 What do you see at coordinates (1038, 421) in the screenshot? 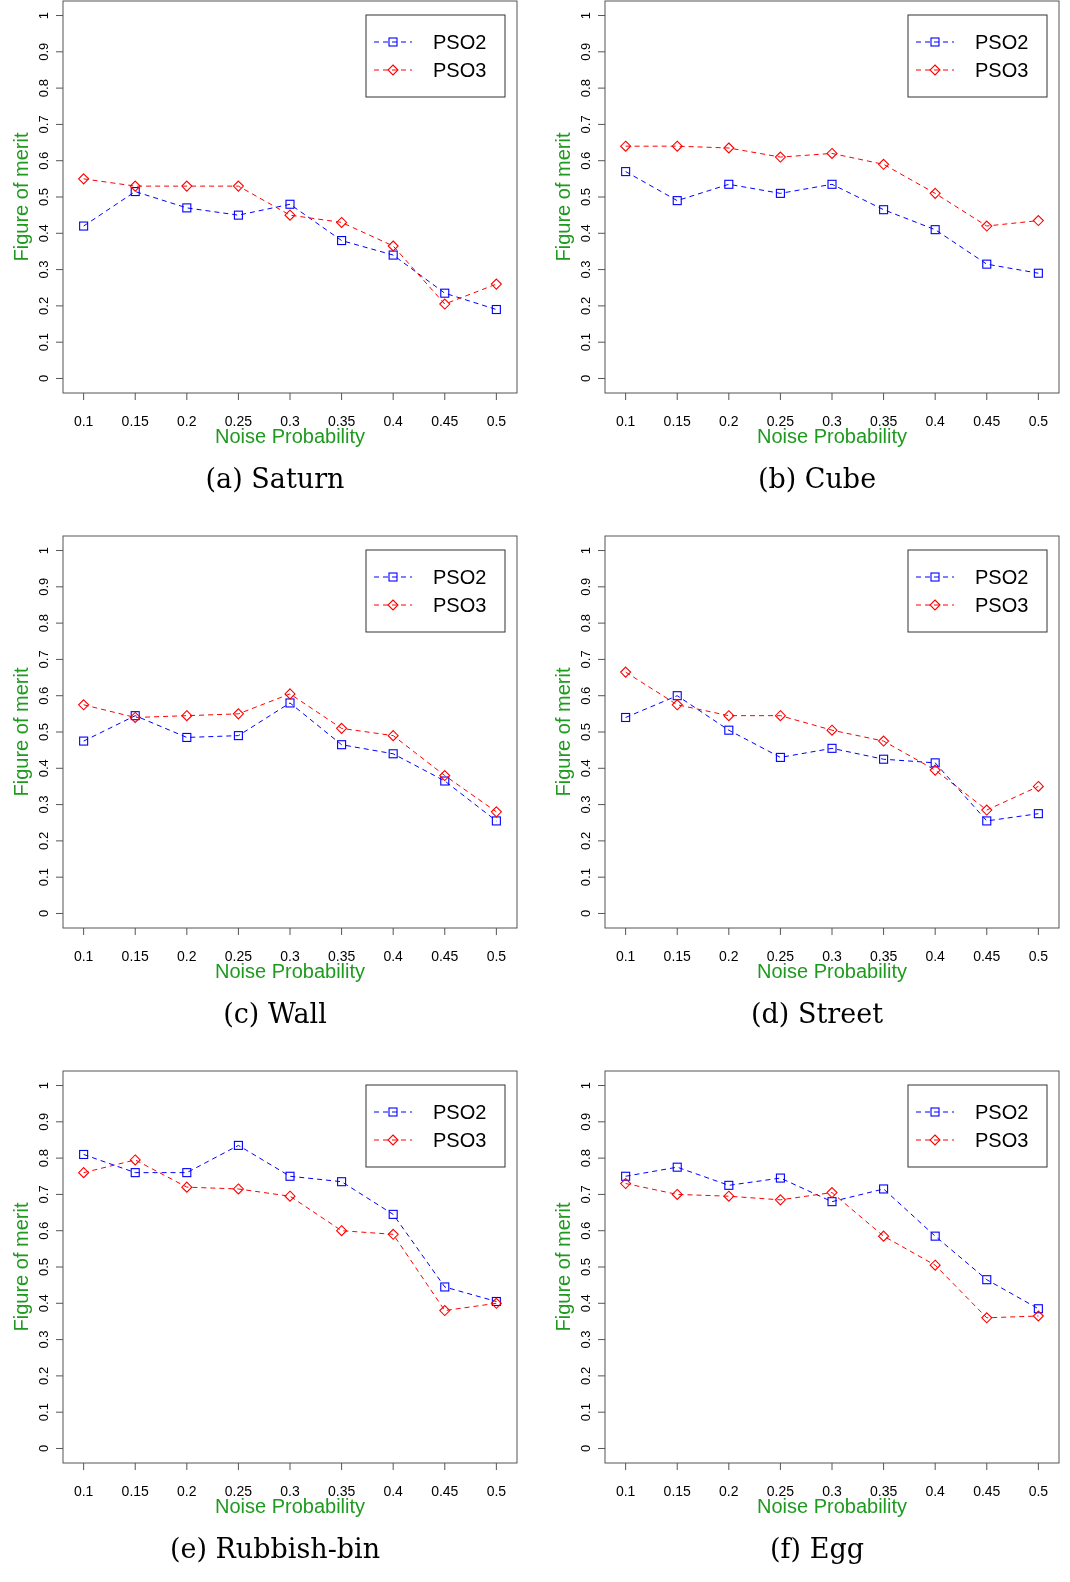
I see `x-tick-label: 0.5` at bounding box center [1038, 421].